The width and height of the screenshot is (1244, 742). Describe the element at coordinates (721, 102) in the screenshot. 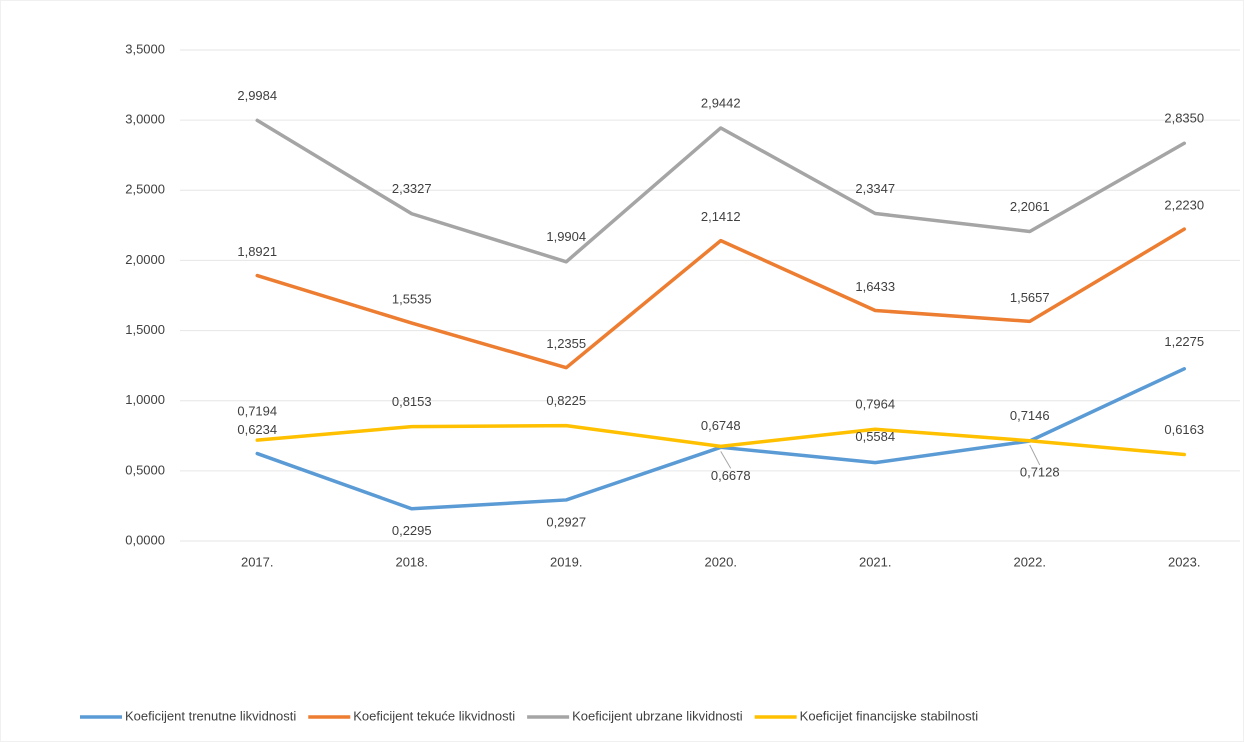

I see `data-label: 2,9442` at that location.